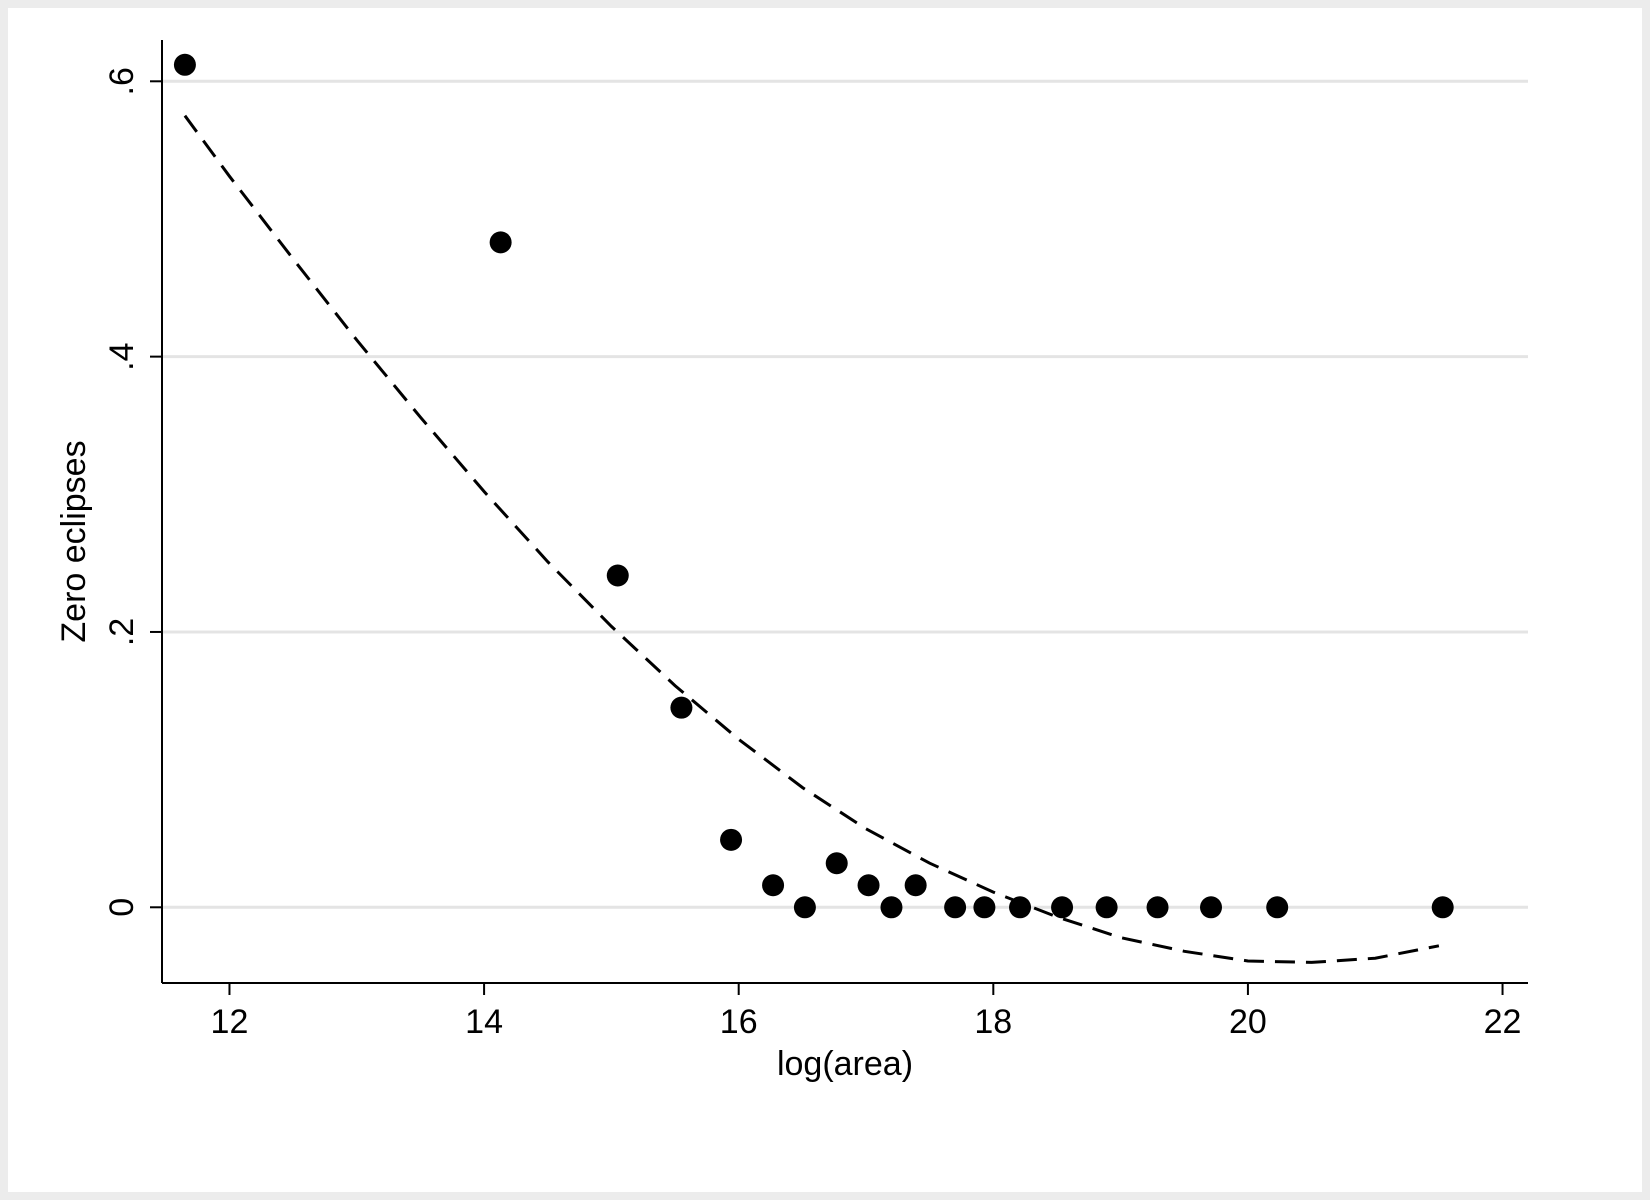  Describe the element at coordinates (845, 1064) in the screenshot. I see `x-axis-title: log(area)` at that location.